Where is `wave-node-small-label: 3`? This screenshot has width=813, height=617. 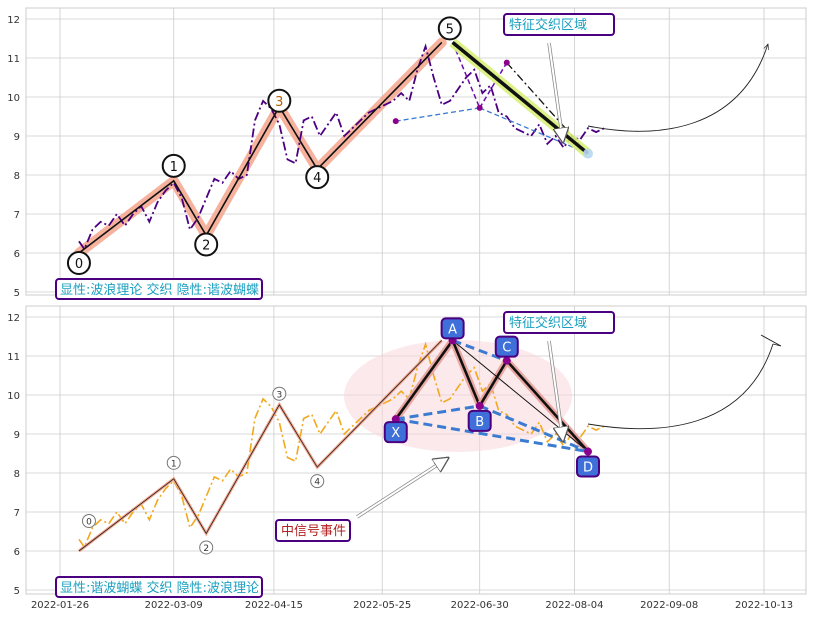 wave-node-small-label: 3 is located at coordinates (279, 395).